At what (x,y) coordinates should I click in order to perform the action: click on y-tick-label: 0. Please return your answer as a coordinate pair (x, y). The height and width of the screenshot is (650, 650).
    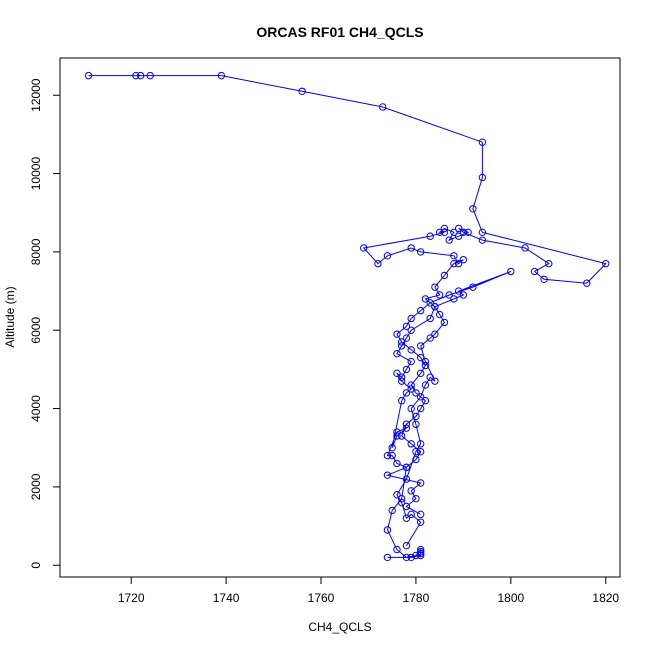
    Looking at the image, I should click on (36, 565).